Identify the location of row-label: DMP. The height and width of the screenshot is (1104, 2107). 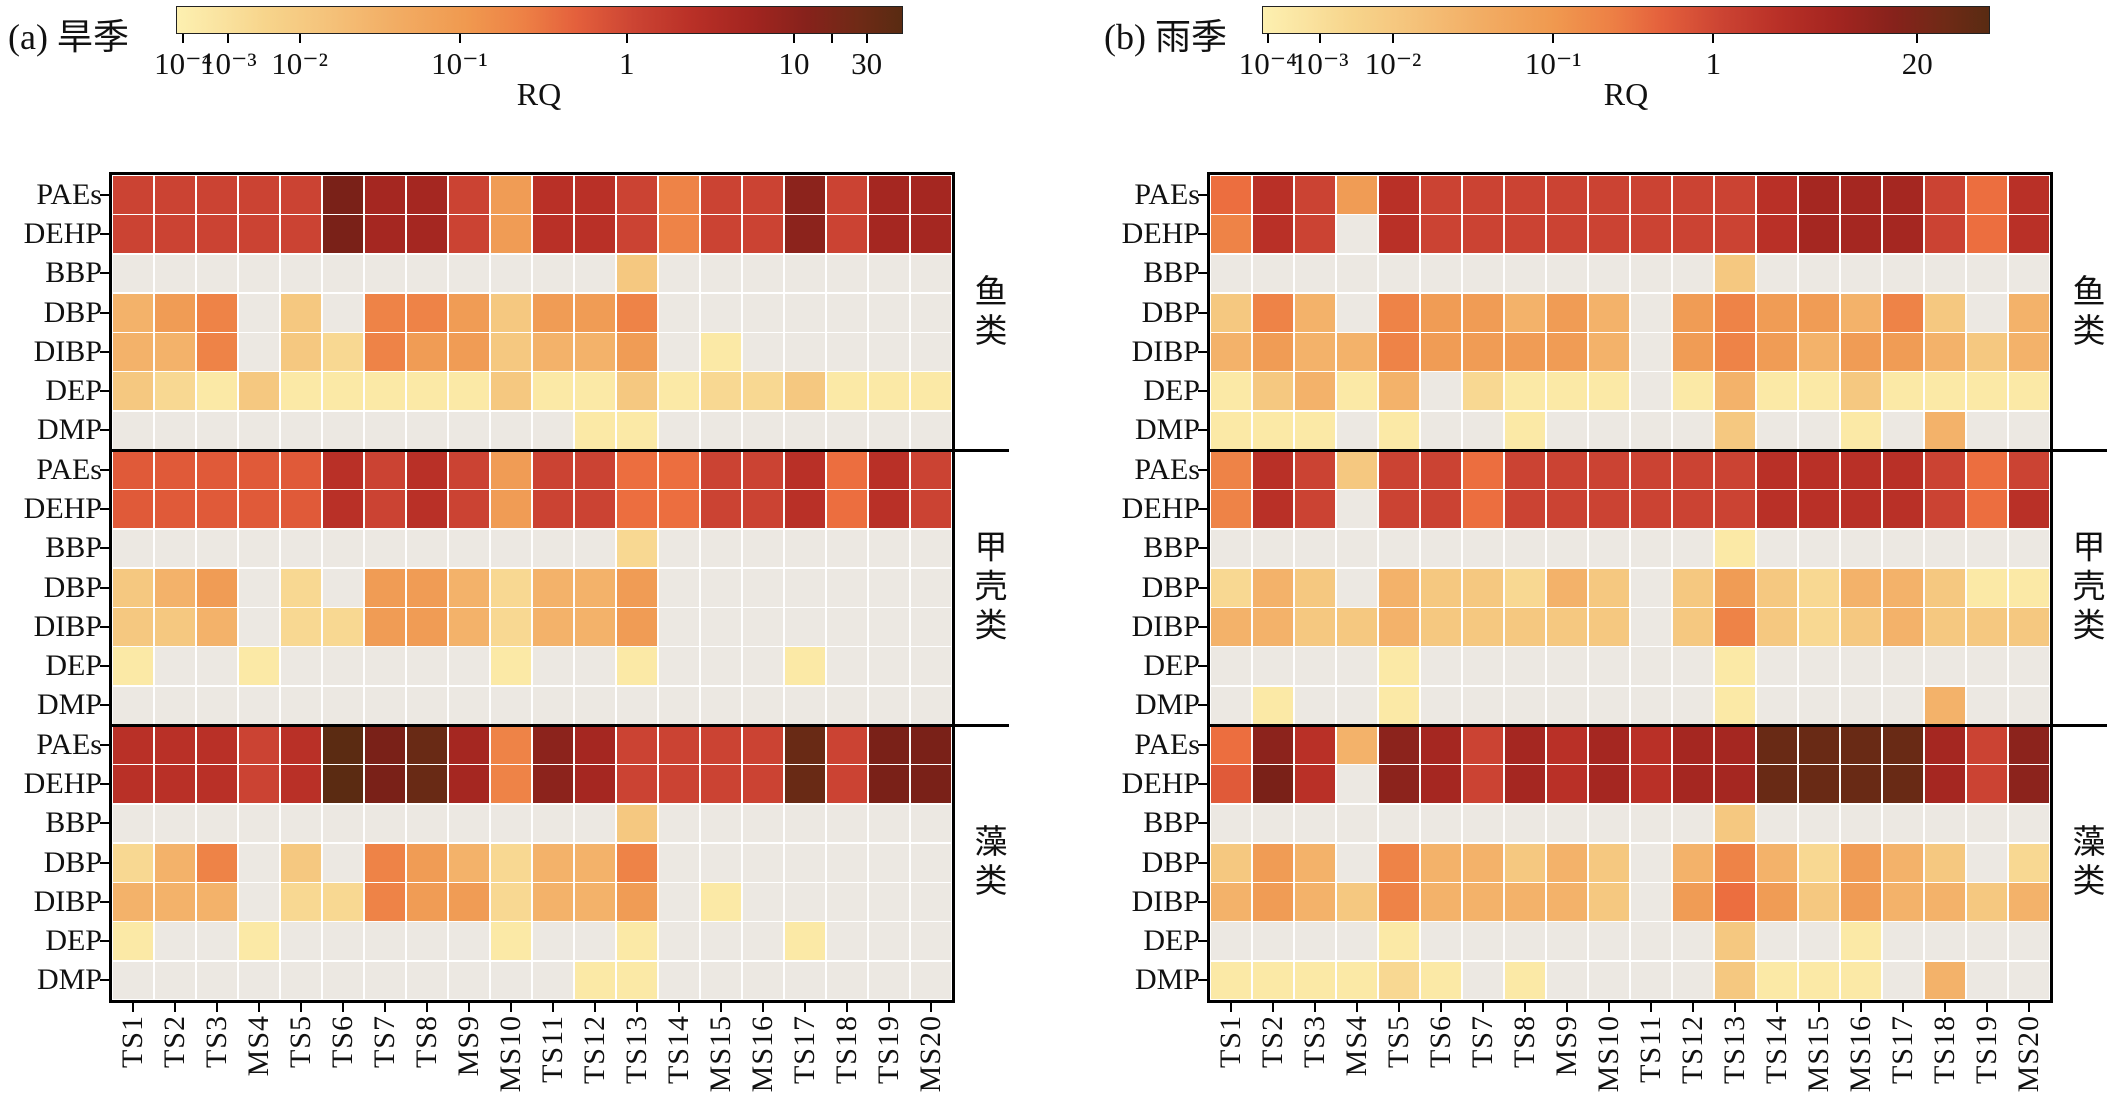
(1167, 705).